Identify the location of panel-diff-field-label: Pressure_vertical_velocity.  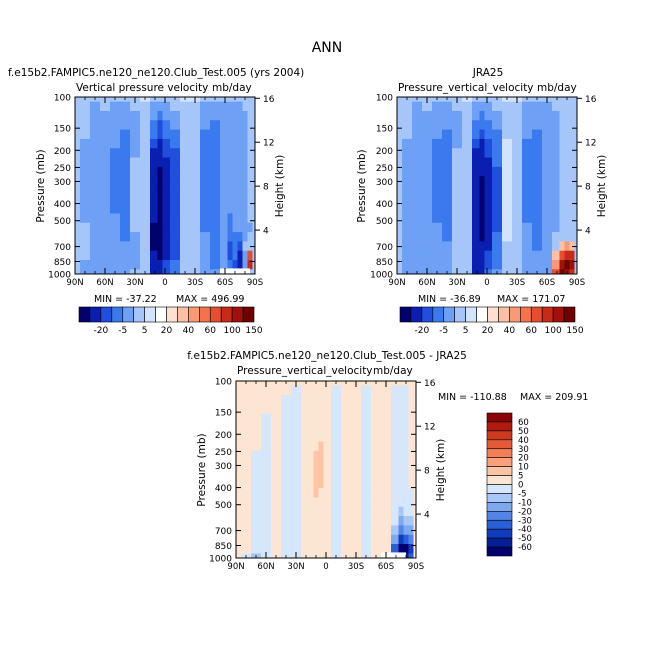
(305, 371).